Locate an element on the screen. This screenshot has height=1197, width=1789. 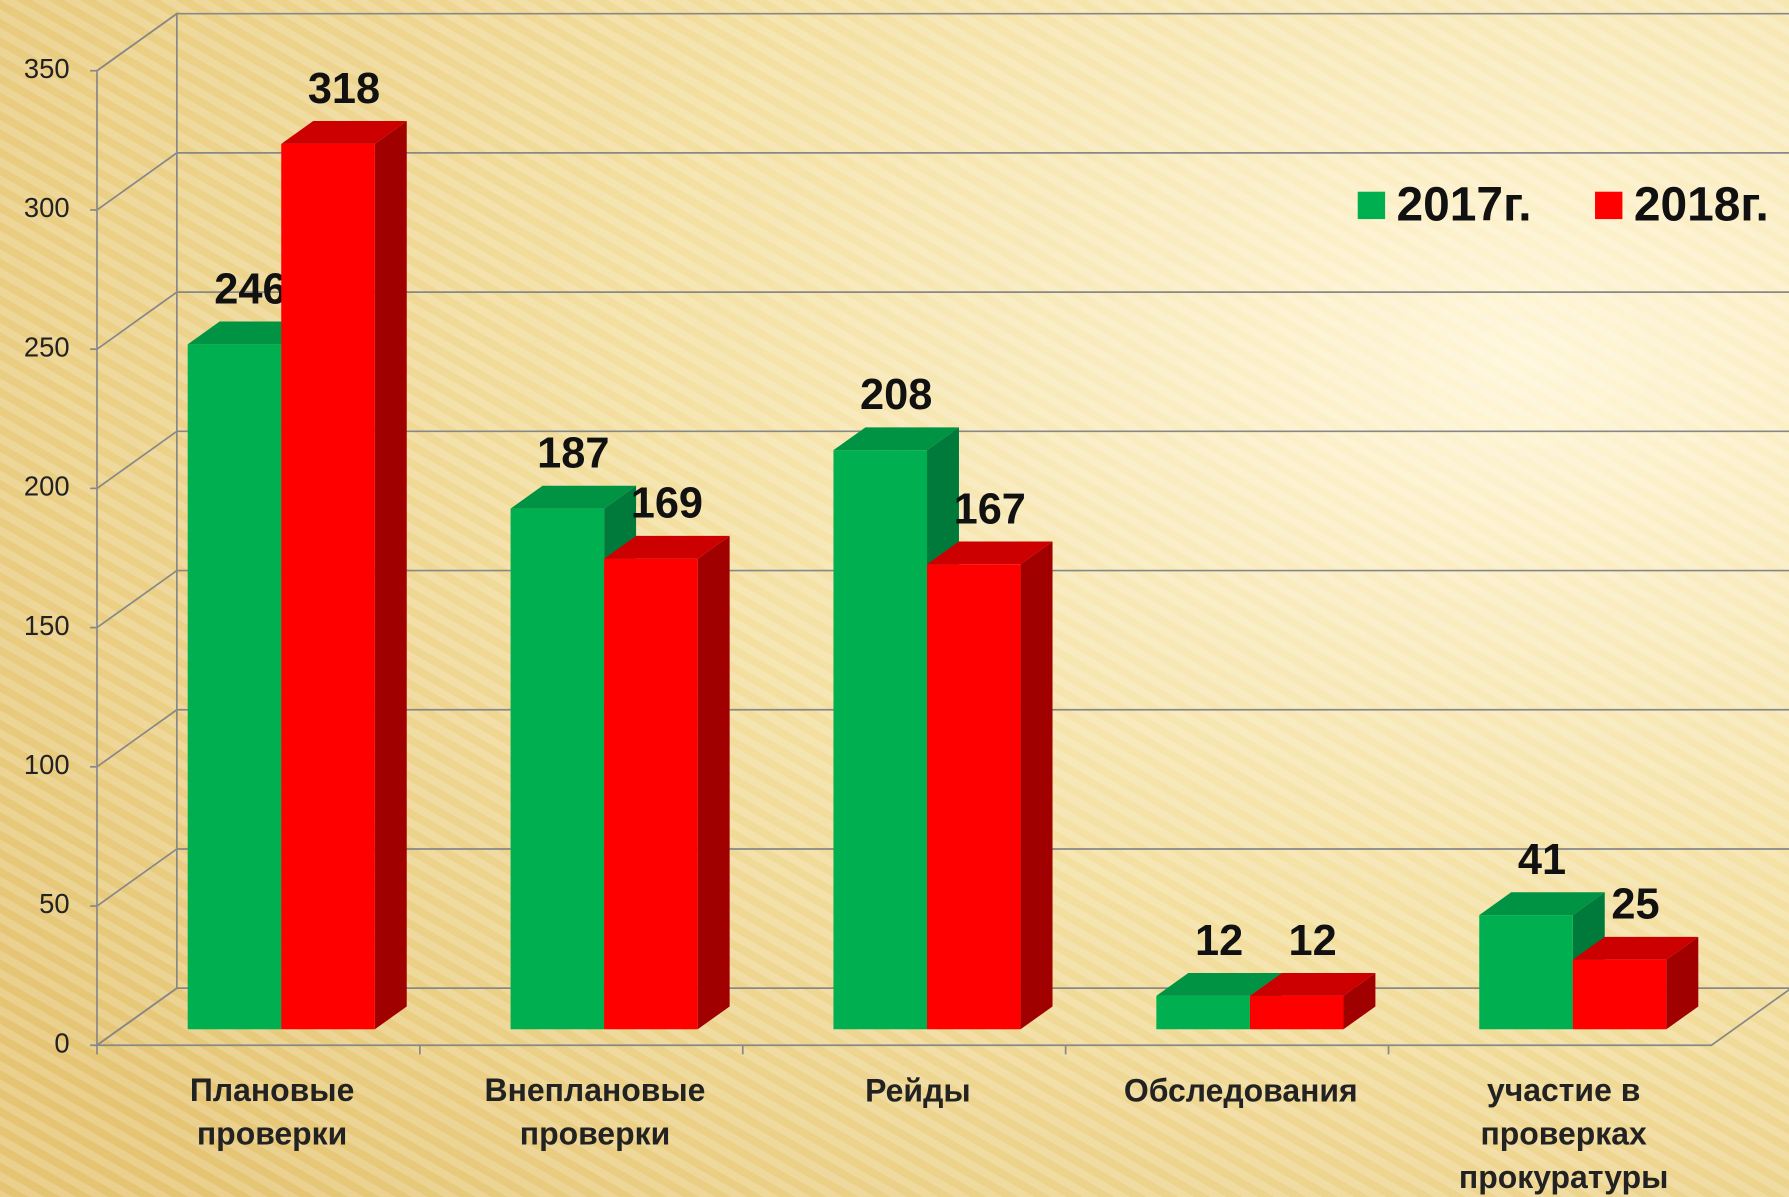
x-tick-label: Внеплановые проверки is located at coordinates (595, 1112).